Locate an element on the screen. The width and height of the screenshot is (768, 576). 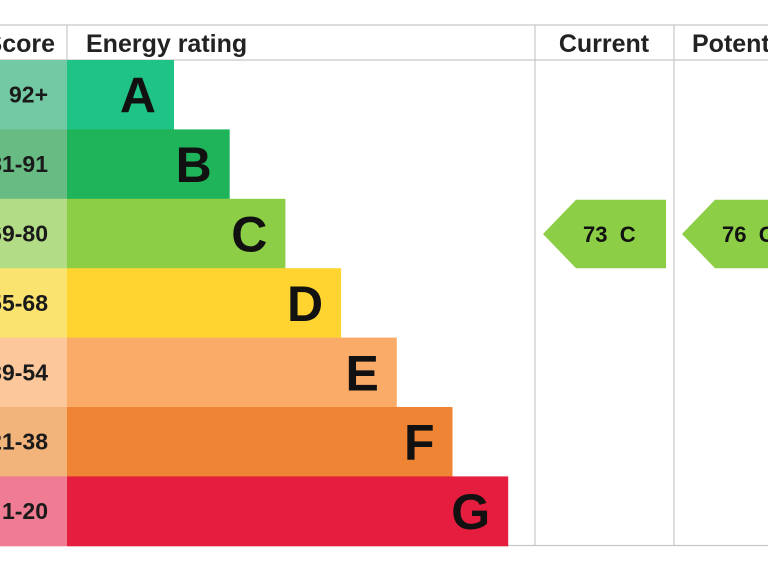
potential-rating-label: 76 C is located at coordinates (745, 234).